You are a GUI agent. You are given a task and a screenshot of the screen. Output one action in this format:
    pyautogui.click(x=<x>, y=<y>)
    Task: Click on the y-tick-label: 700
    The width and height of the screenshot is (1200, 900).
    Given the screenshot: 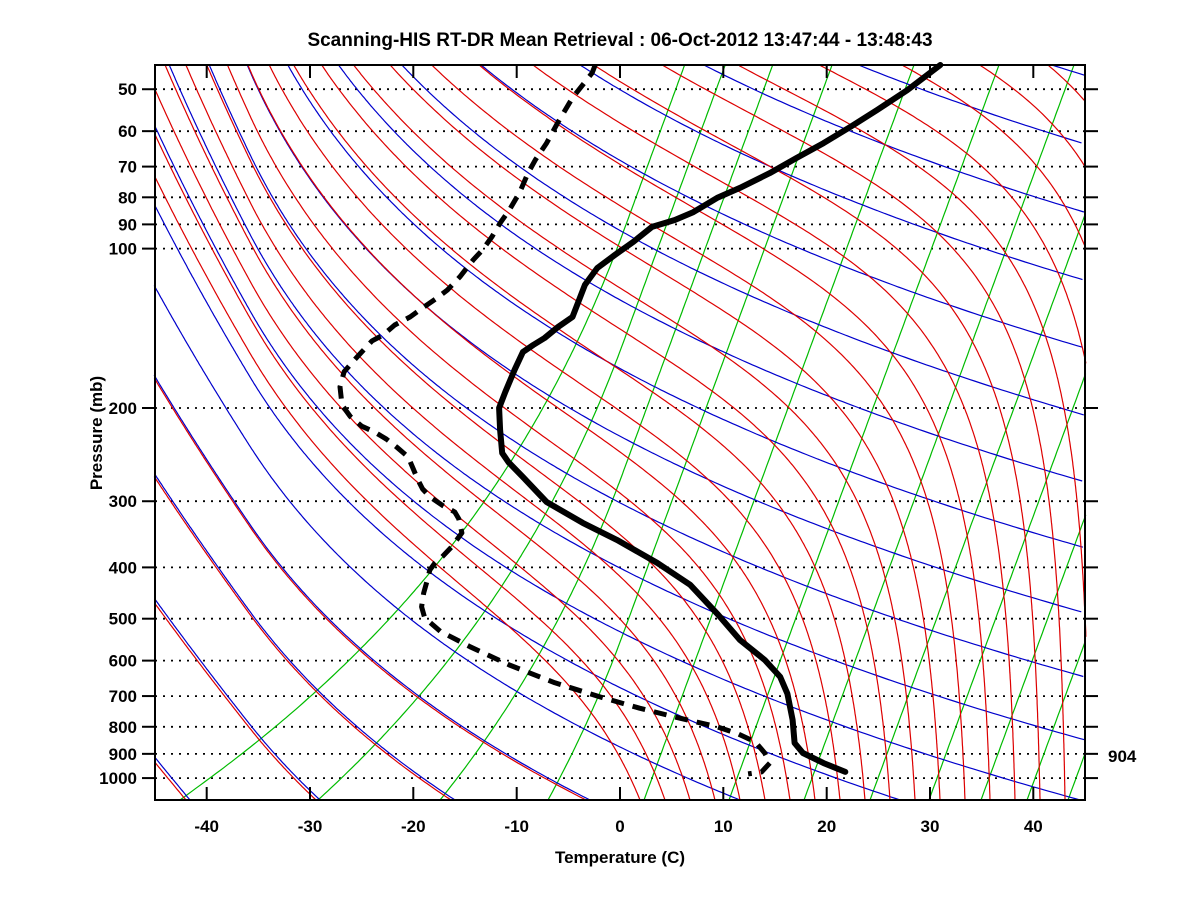 What is the action you would take?
    pyautogui.click(x=123, y=696)
    